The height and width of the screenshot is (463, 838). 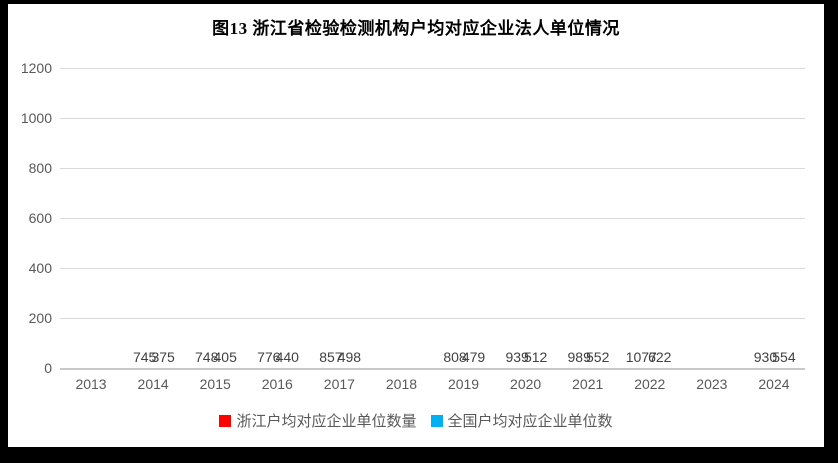 What do you see at coordinates (326, 421) in the screenshot?
I see `legend-label-zhejiang: 浙江户均对应企业单位数量` at bounding box center [326, 421].